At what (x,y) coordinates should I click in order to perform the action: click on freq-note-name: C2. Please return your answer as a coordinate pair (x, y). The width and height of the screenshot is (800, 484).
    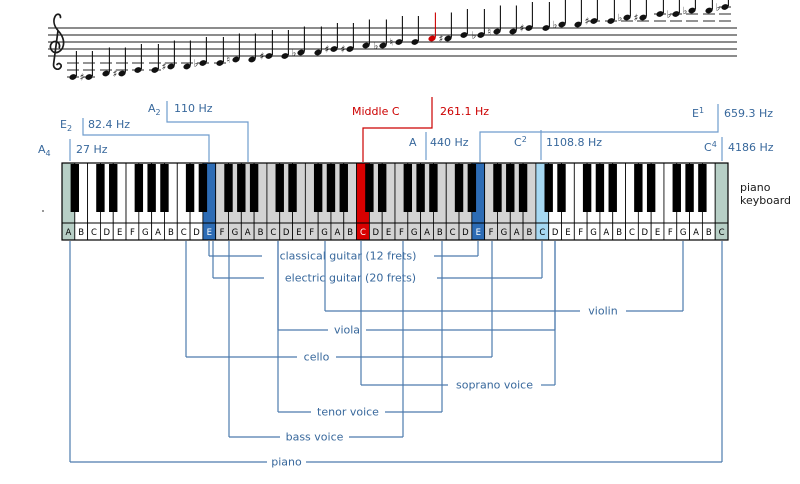
    Looking at the image, I should click on (520, 142).